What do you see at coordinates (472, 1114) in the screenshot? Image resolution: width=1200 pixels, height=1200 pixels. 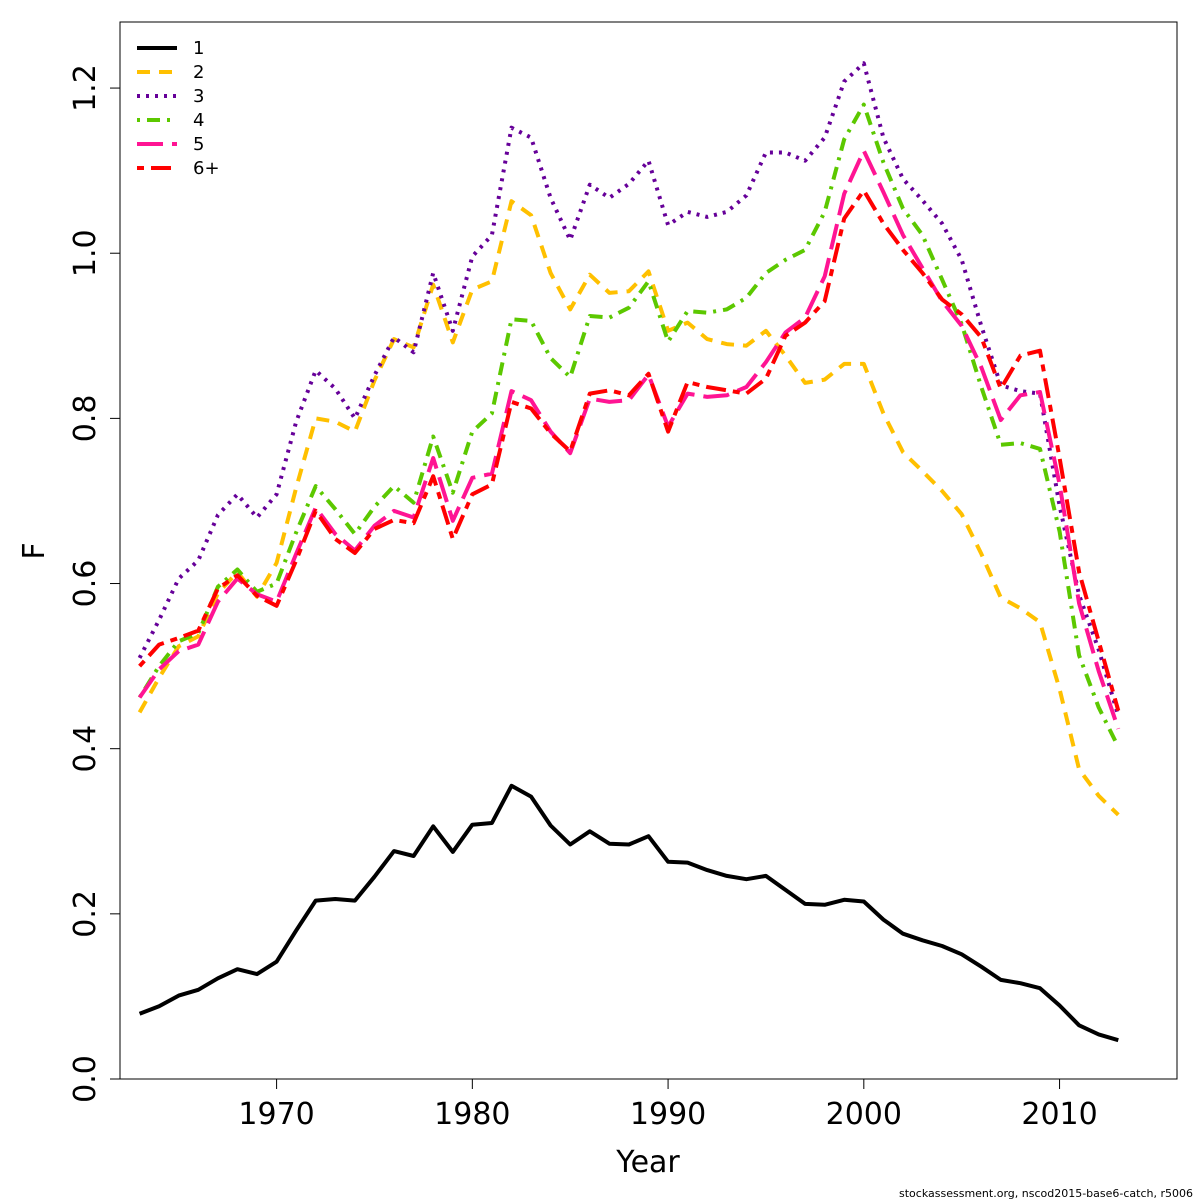 I see `x-tick-label: 1980` at bounding box center [472, 1114].